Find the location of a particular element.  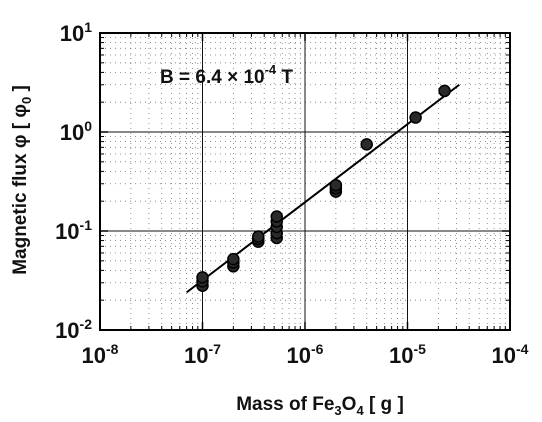

x-tick-label: 10⁻⁴ is located at coordinates (510, 354).